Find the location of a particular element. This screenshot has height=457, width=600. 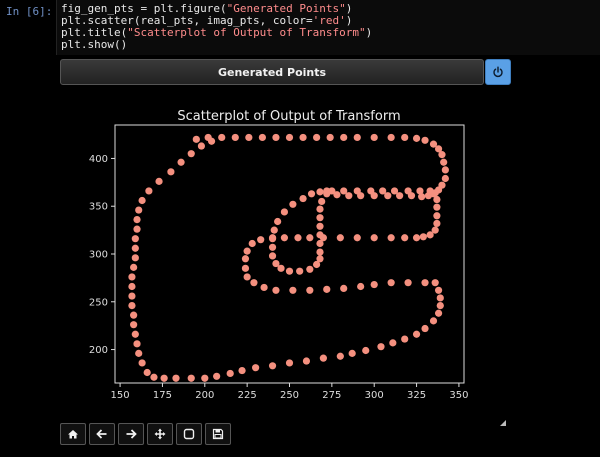

figure-title: Generated Points is located at coordinates (272, 72).